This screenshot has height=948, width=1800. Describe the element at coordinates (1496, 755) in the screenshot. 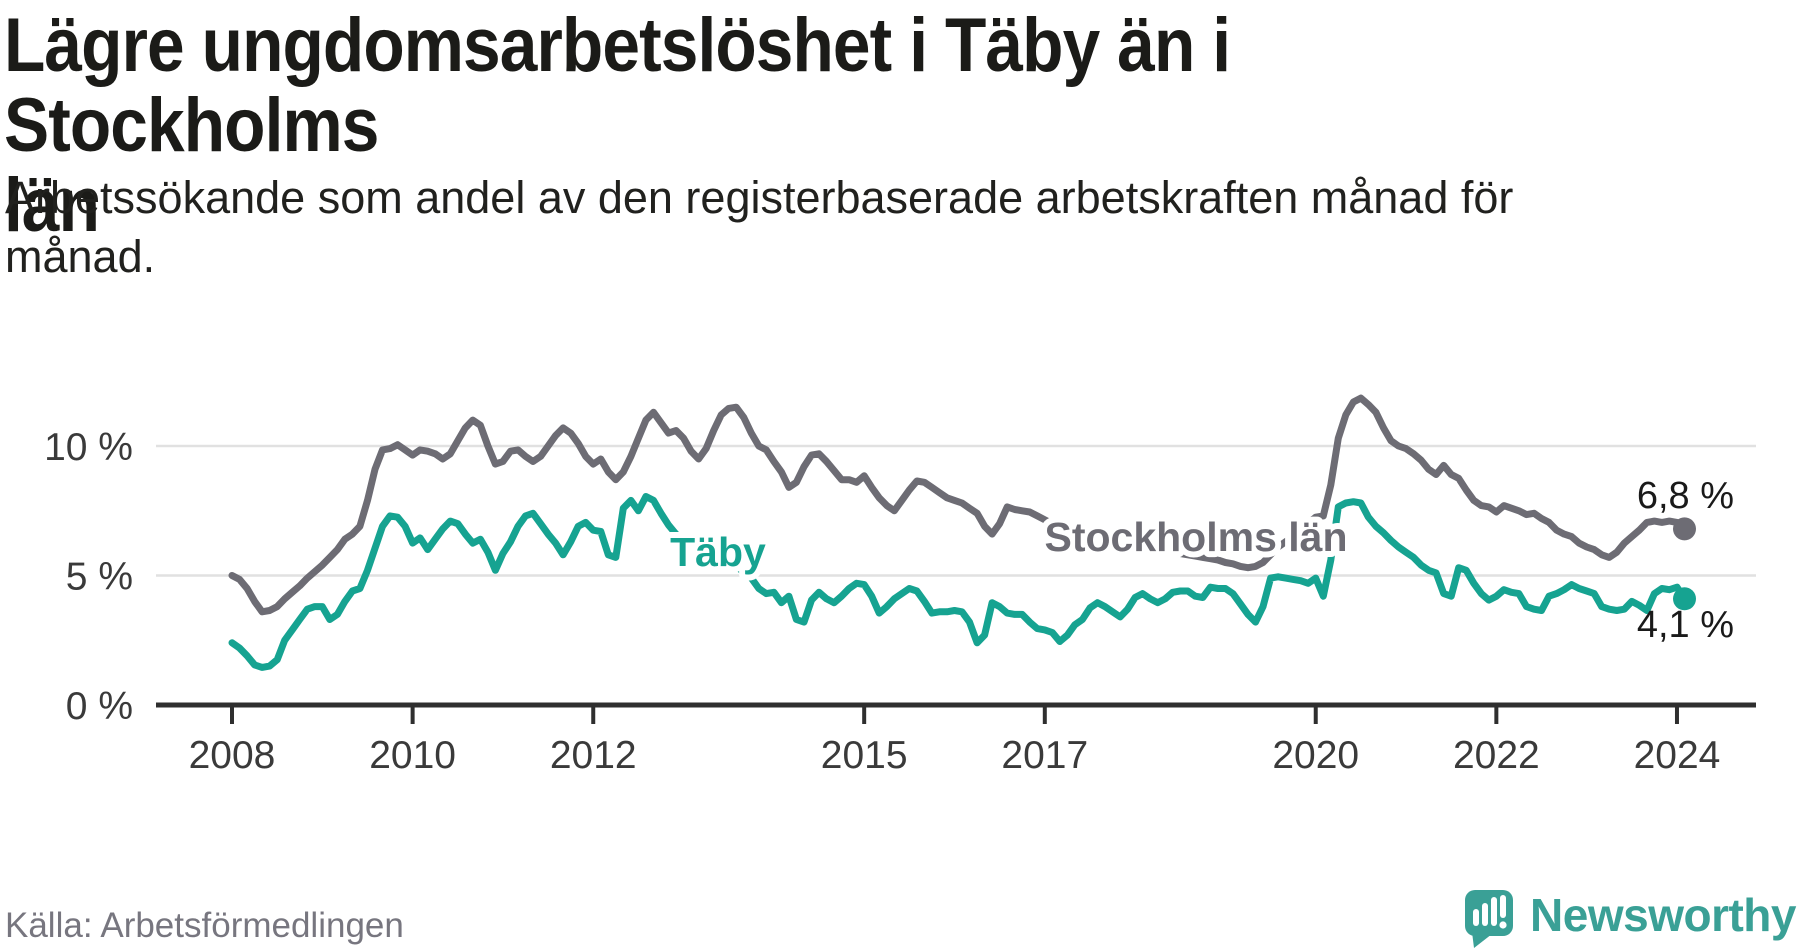

I see `x-tick-label-2022: 2022` at that location.